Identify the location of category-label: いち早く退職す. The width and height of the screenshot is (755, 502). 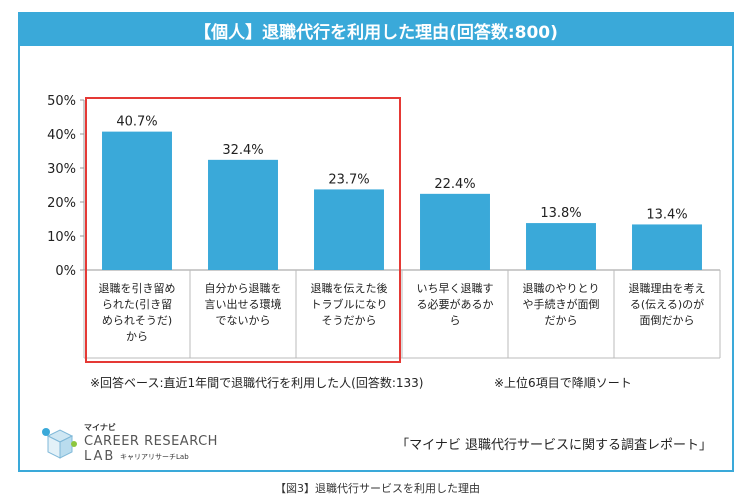
(455, 288).